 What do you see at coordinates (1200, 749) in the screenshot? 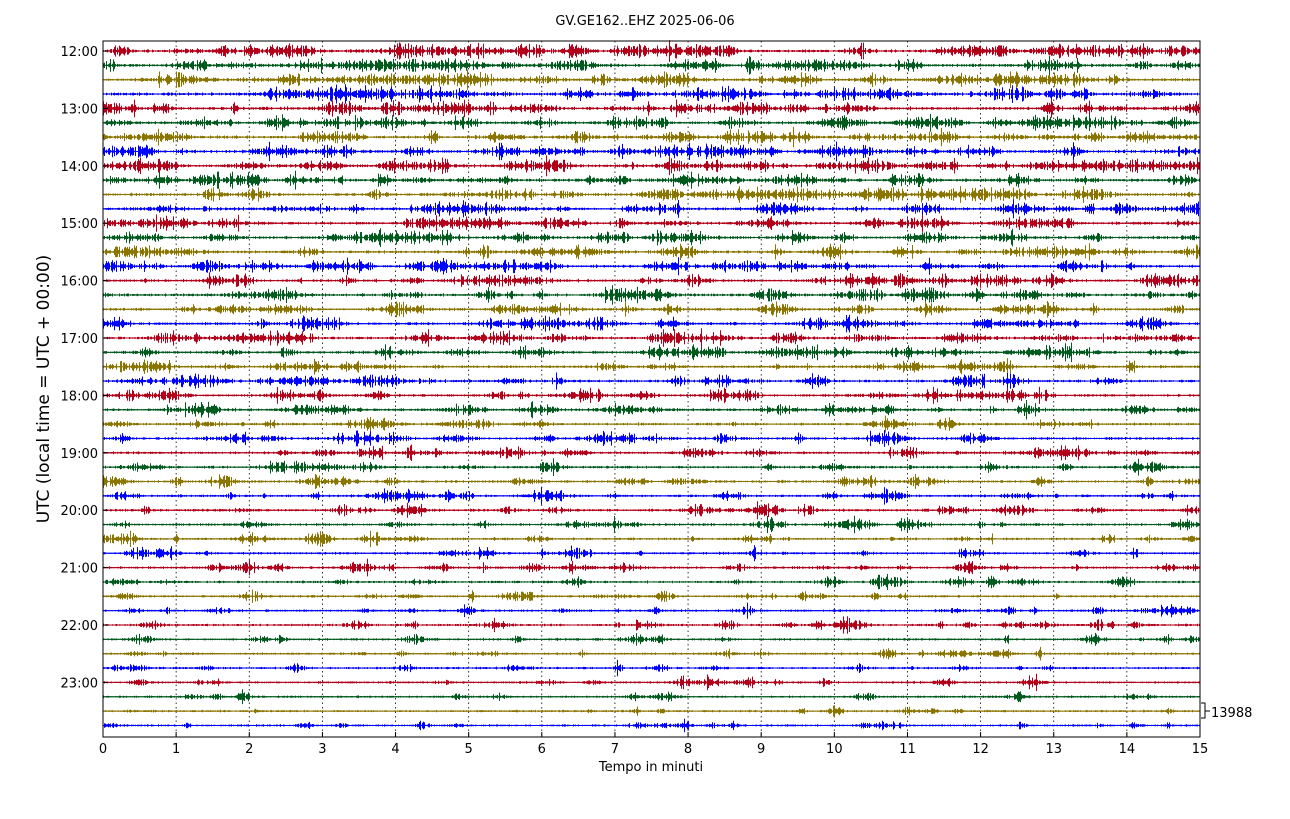
I see `x-tick-label: 15` at bounding box center [1200, 749].